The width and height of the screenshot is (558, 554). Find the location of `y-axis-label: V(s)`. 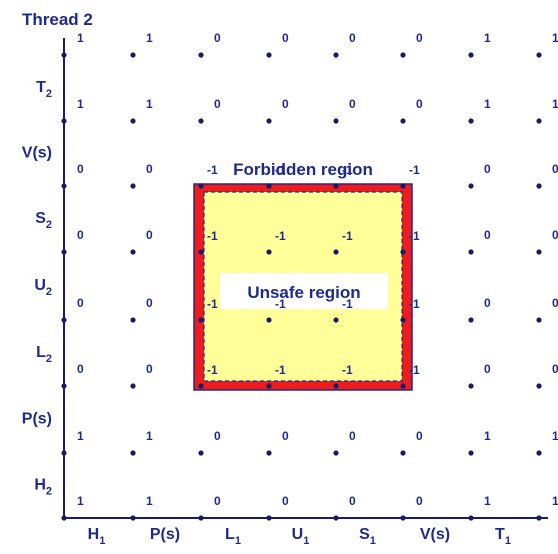

y-axis-label: V(s) is located at coordinates (37, 153).